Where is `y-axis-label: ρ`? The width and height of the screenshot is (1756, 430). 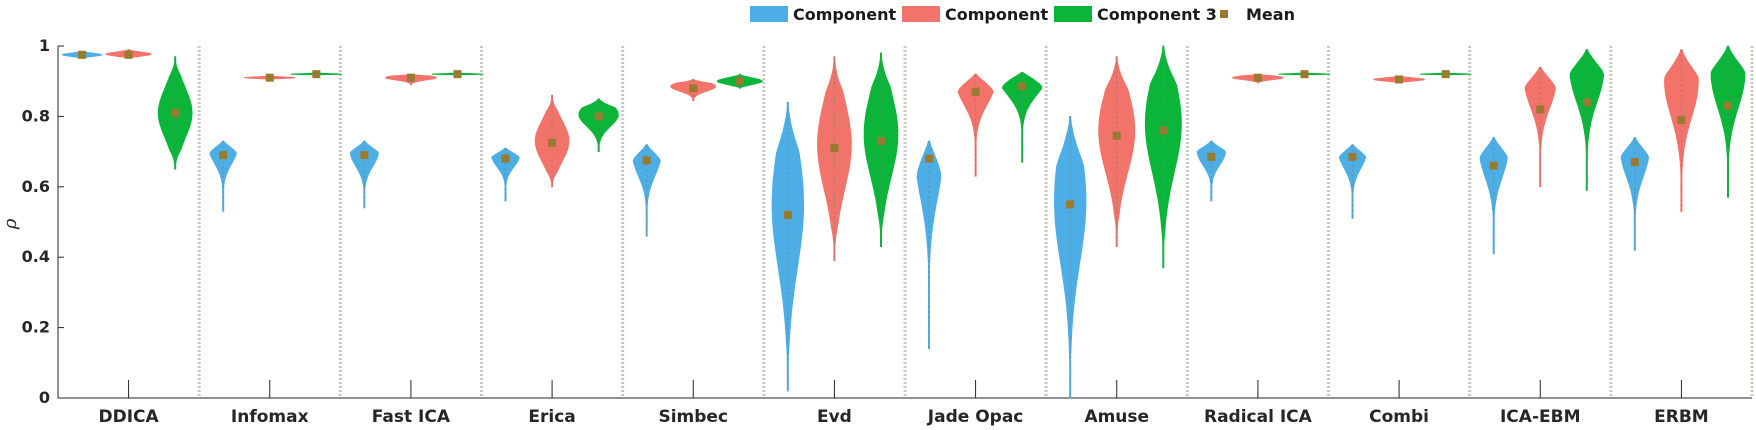 y-axis-label: ρ is located at coordinates (10, 224).